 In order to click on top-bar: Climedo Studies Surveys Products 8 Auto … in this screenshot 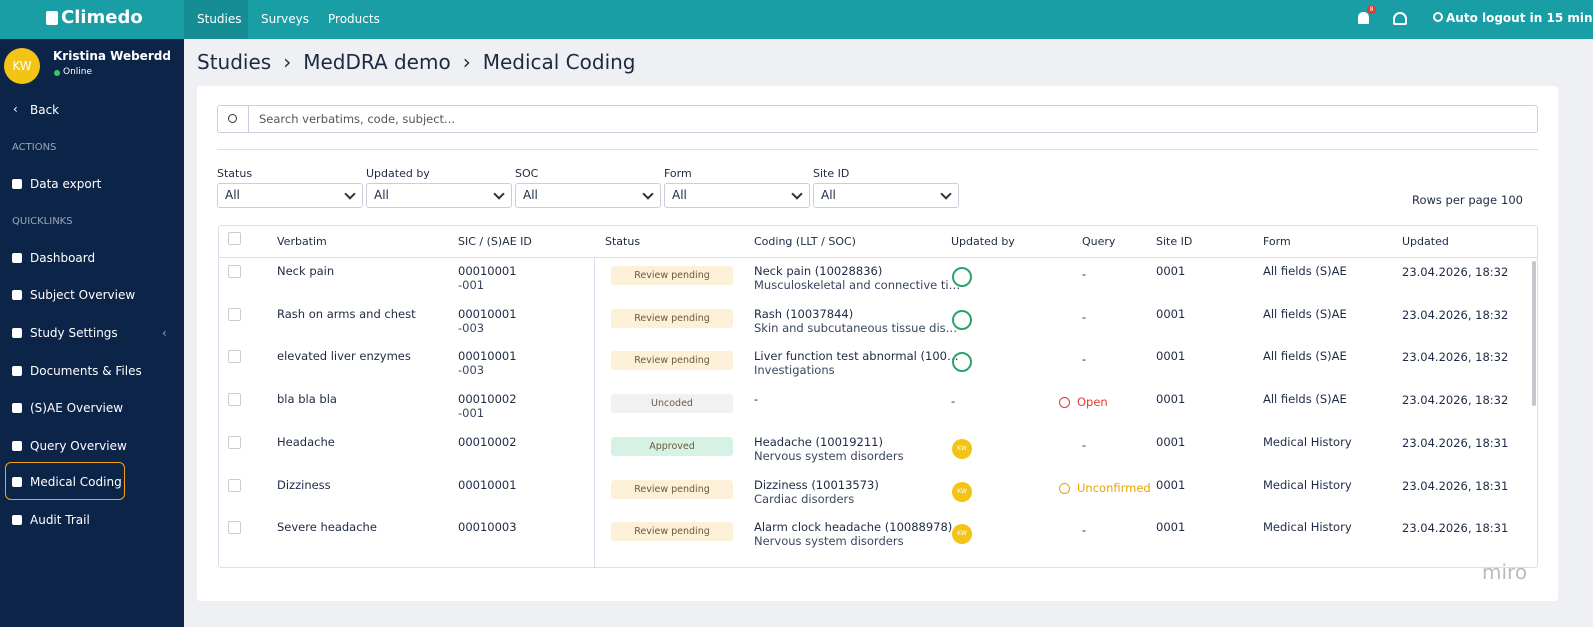, I will do `click(796, 19)`.